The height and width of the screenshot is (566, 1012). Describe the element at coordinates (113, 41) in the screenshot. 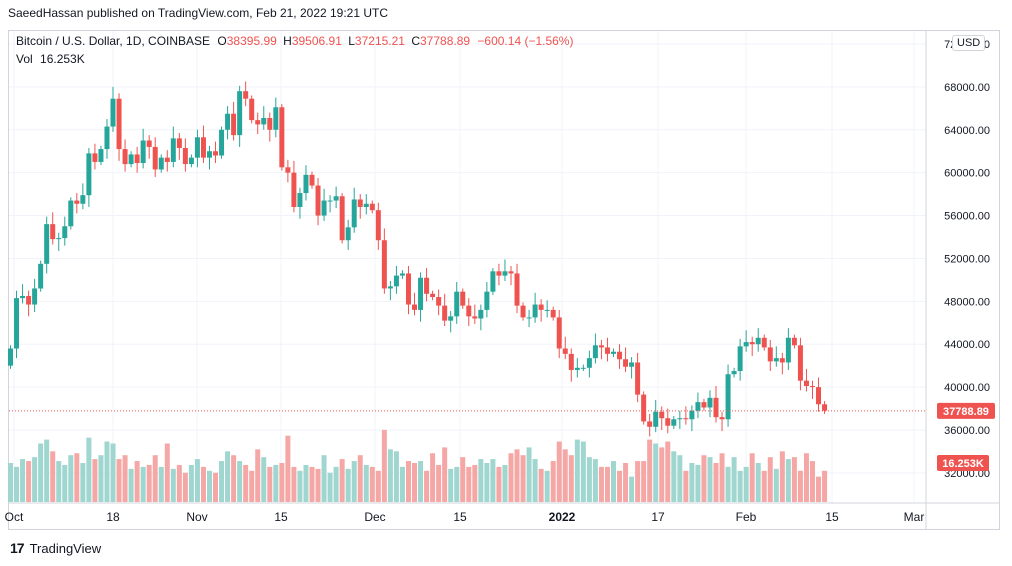

I see `symbol-title: Bitcoin / U.S. Dollar, 1D, COINBASE` at that location.